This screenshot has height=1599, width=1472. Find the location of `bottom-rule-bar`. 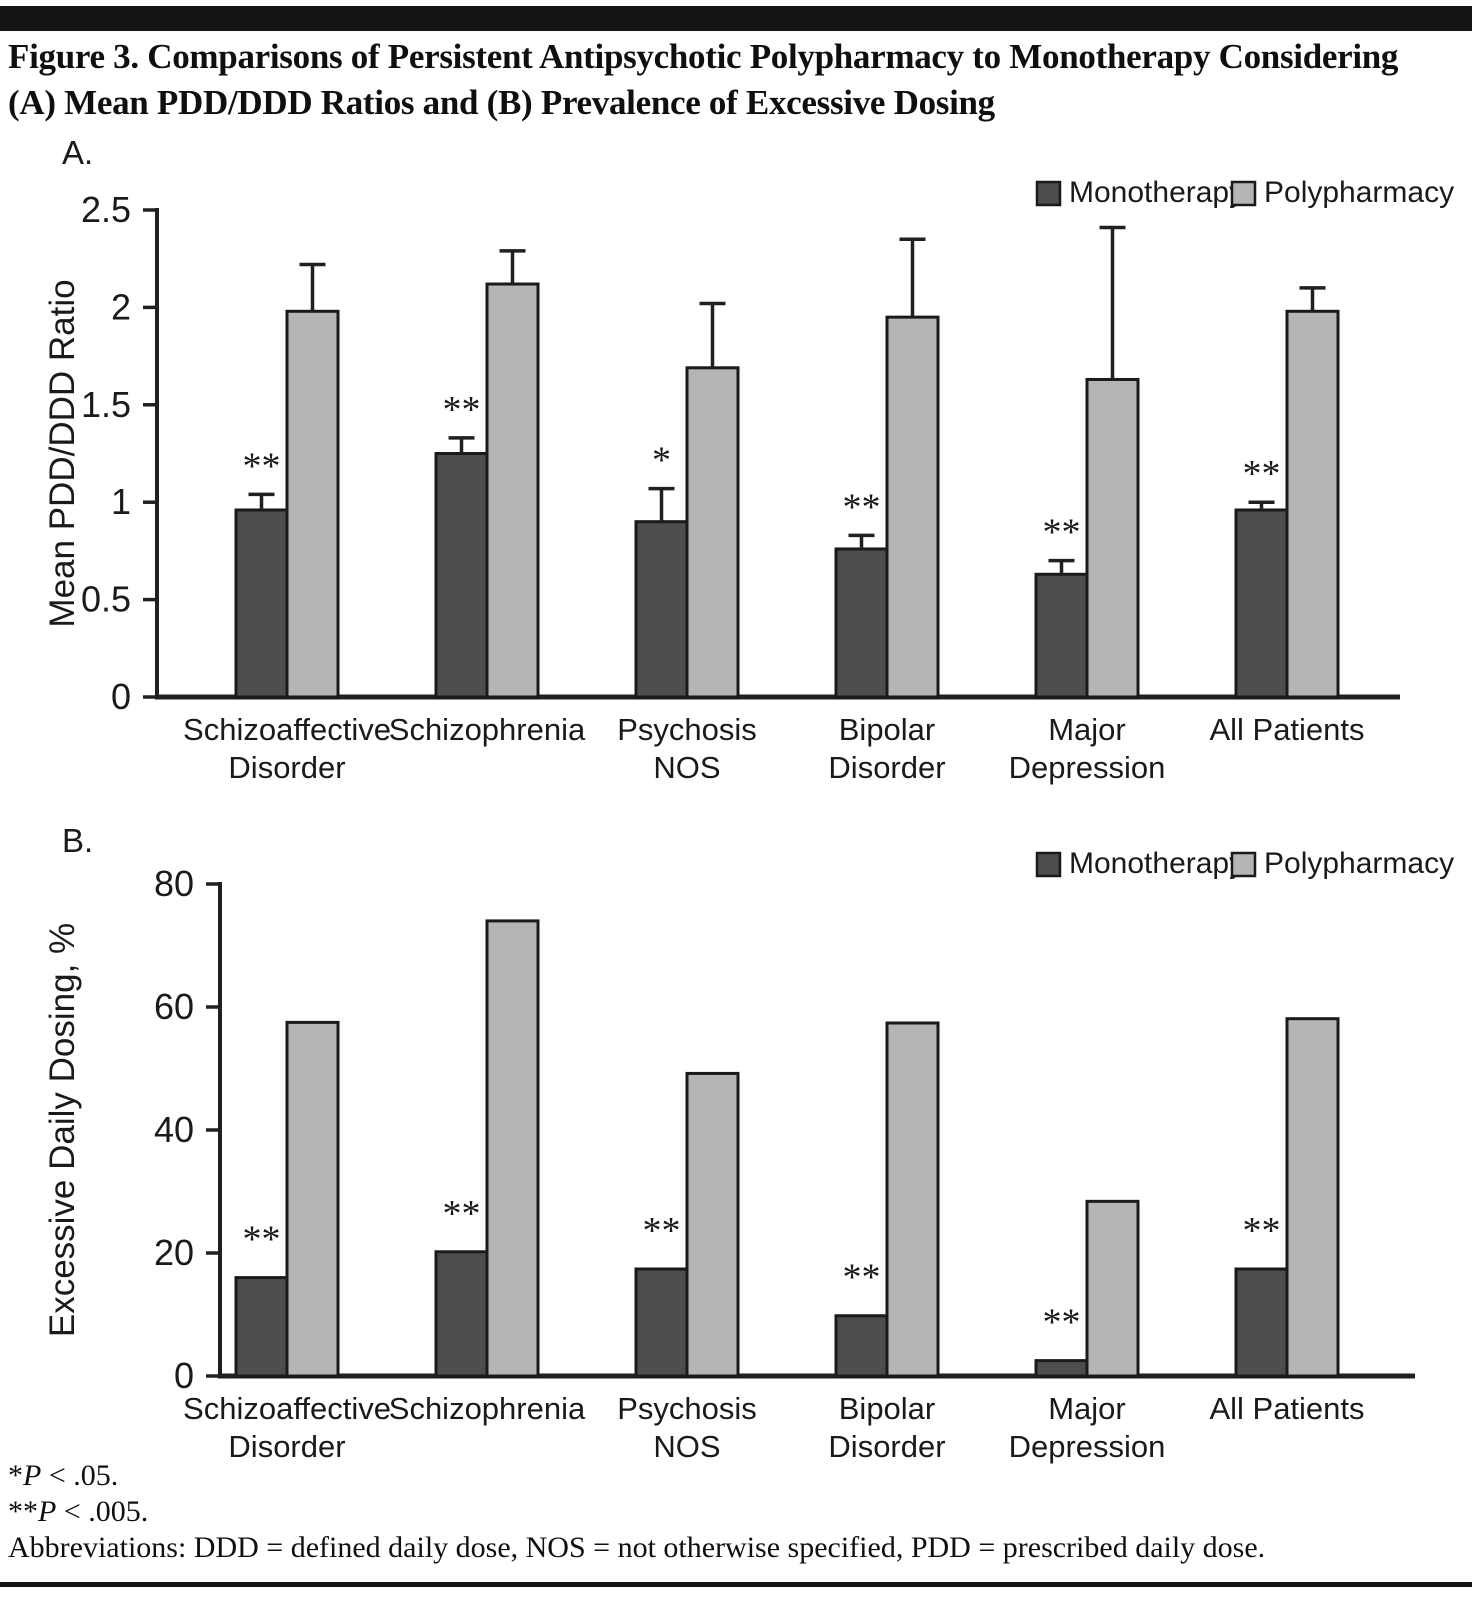

bottom-rule-bar is located at coordinates (736, 1584).